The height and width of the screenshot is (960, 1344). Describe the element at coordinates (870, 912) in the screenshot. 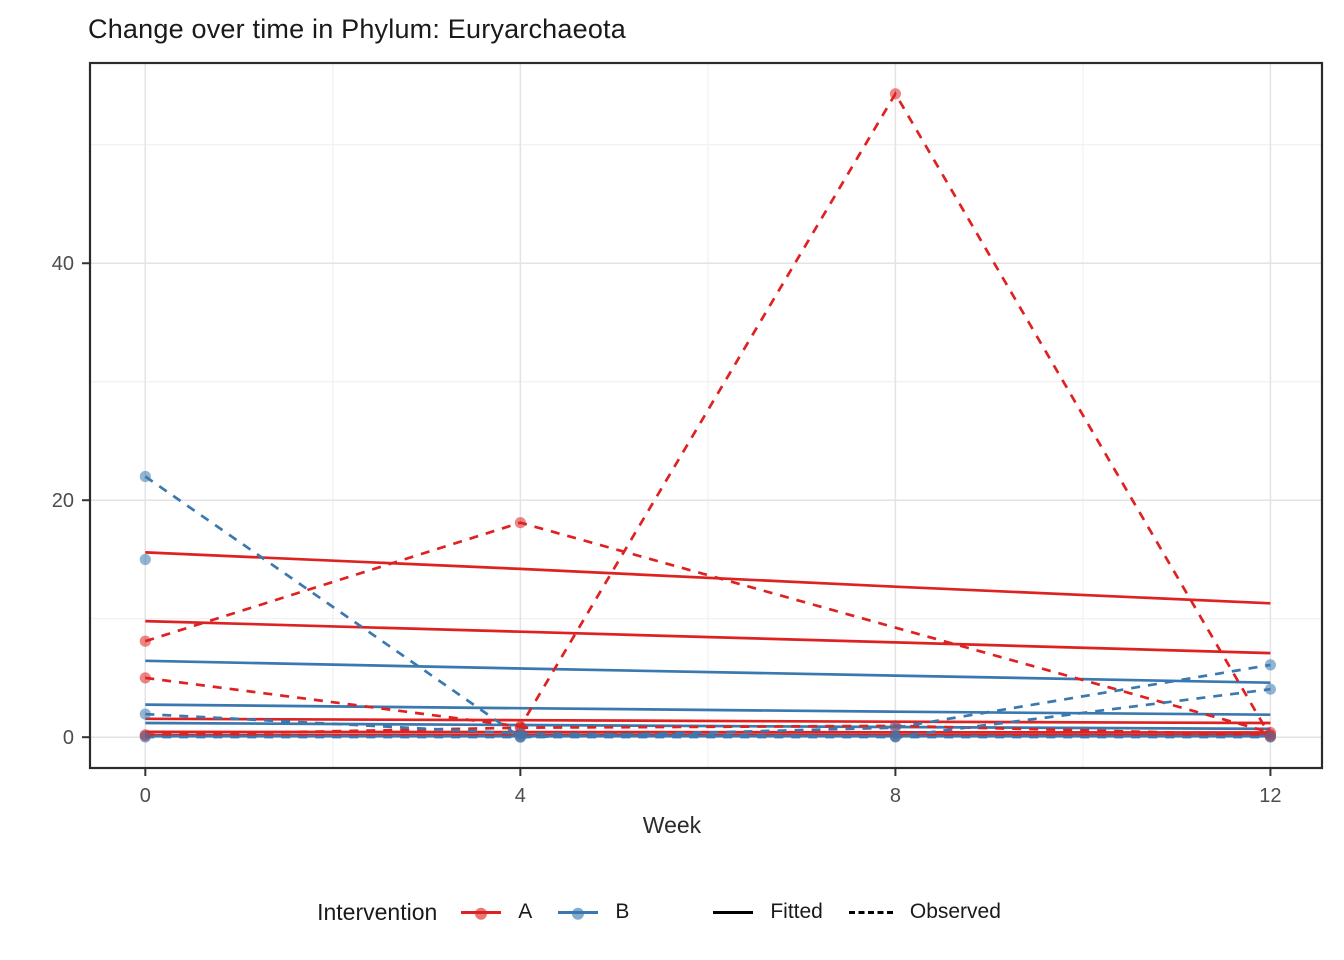

I see `dashed-line-icon` at that location.